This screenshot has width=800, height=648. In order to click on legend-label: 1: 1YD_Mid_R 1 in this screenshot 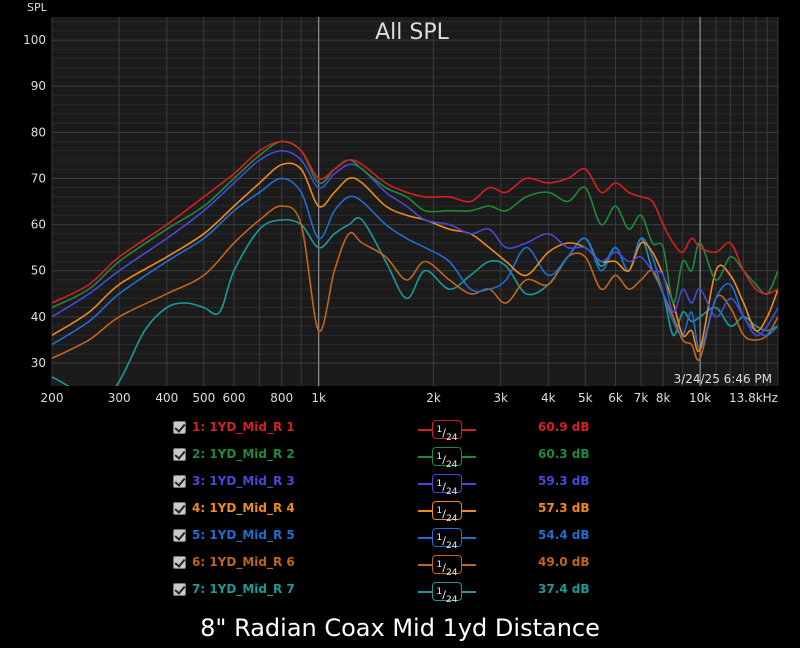, I will do `click(243, 427)`.